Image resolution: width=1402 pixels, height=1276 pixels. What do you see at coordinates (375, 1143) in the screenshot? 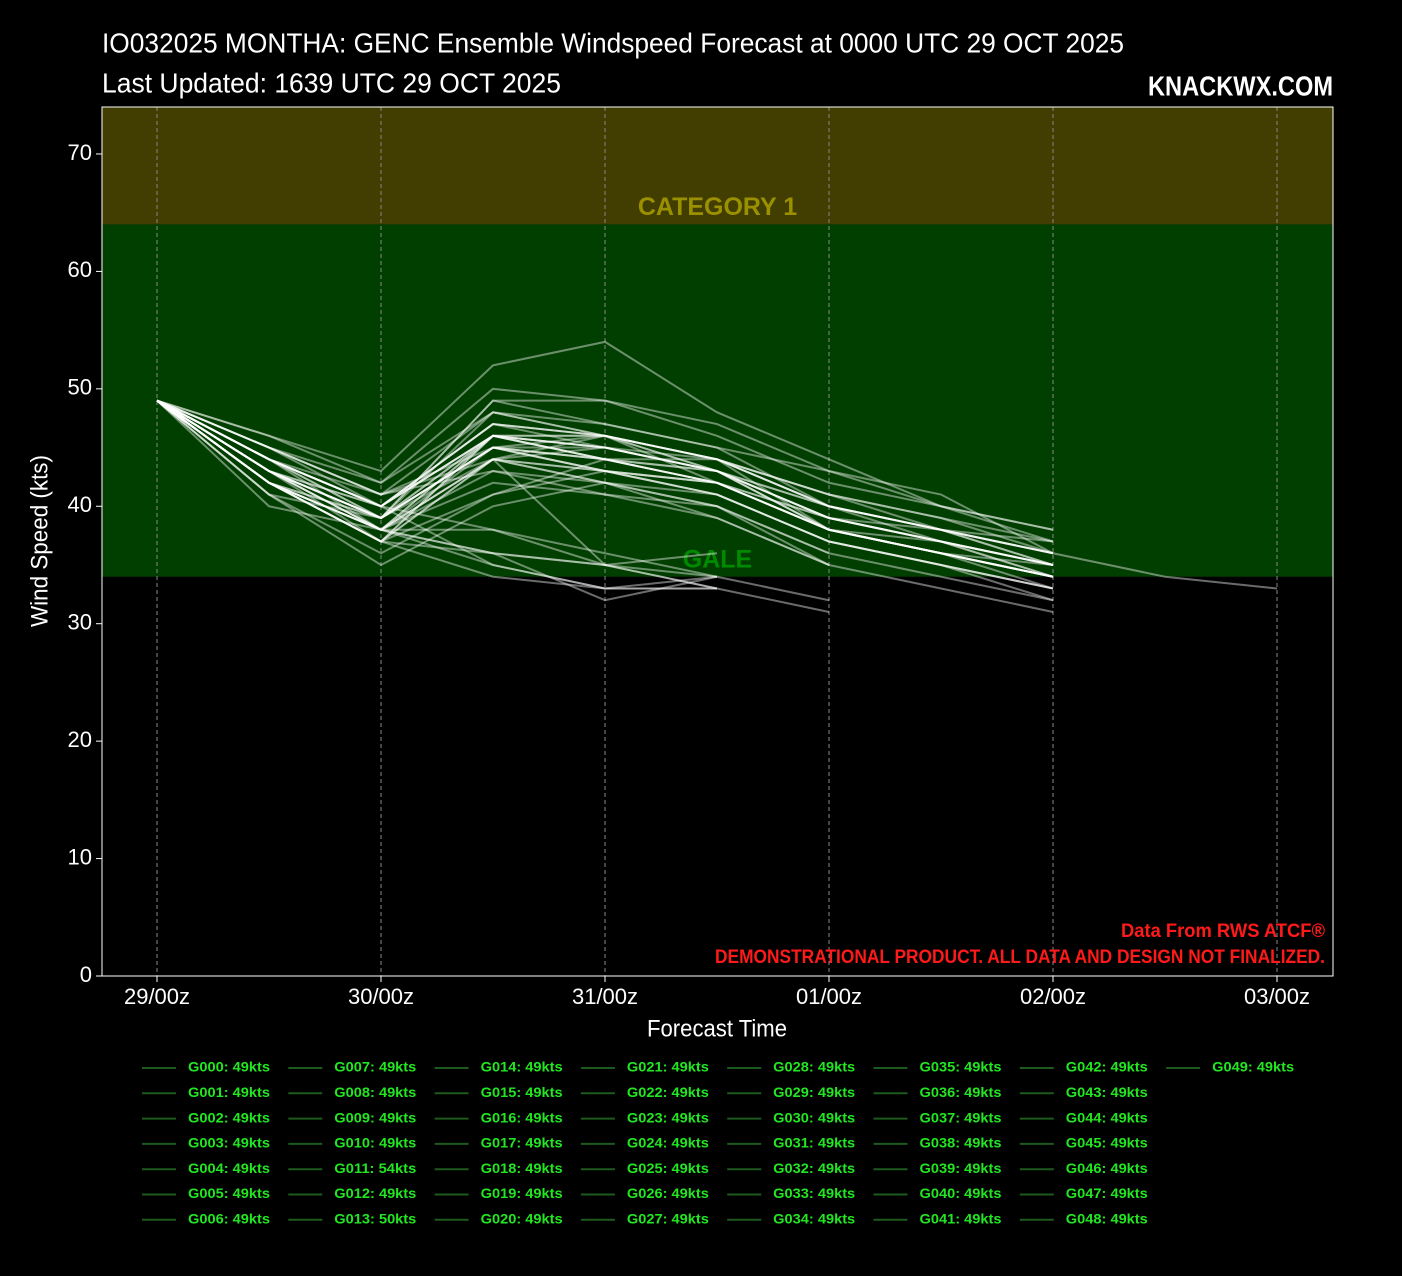
I see `legend-label: G010: 49kts` at bounding box center [375, 1143].